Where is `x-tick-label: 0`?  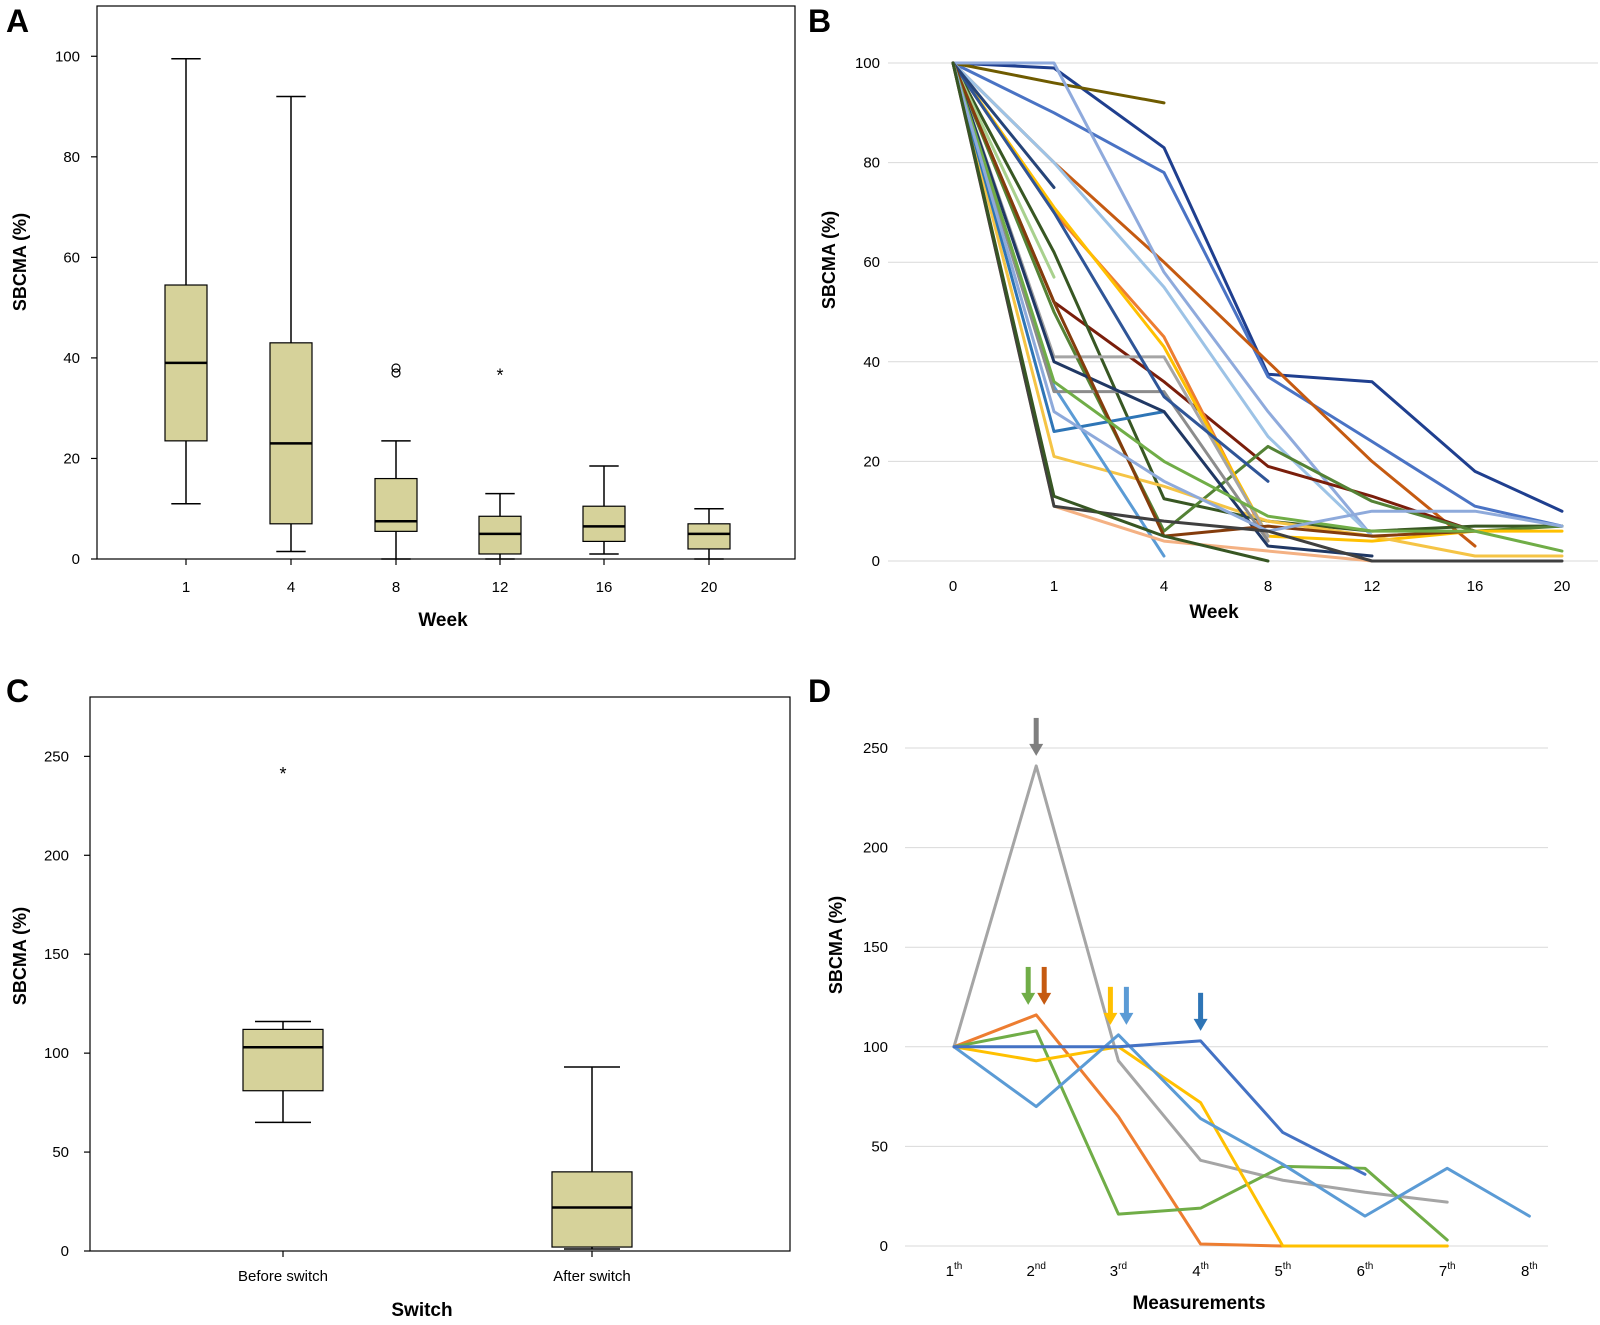 x-tick-label: 0 is located at coordinates (953, 586).